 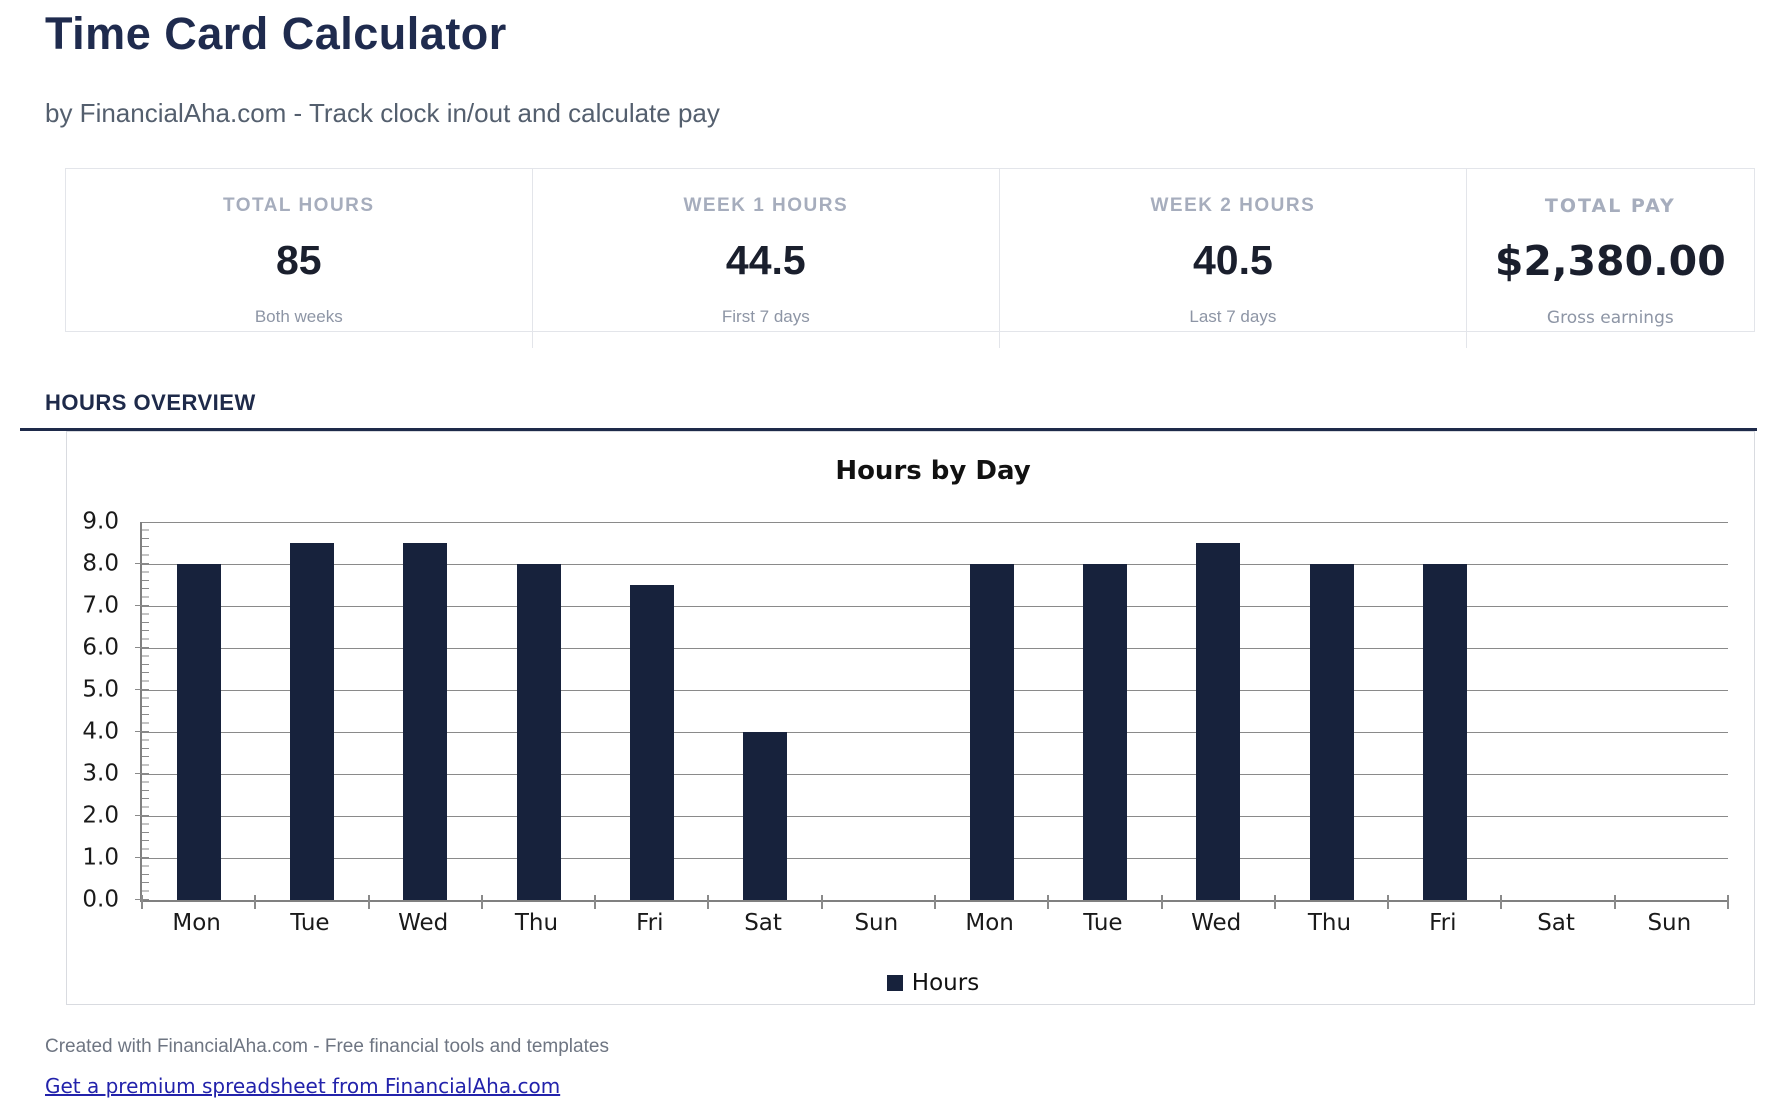 What do you see at coordinates (100, 563) in the screenshot?
I see `y-tick-label: 8.0` at bounding box center [100, 563].